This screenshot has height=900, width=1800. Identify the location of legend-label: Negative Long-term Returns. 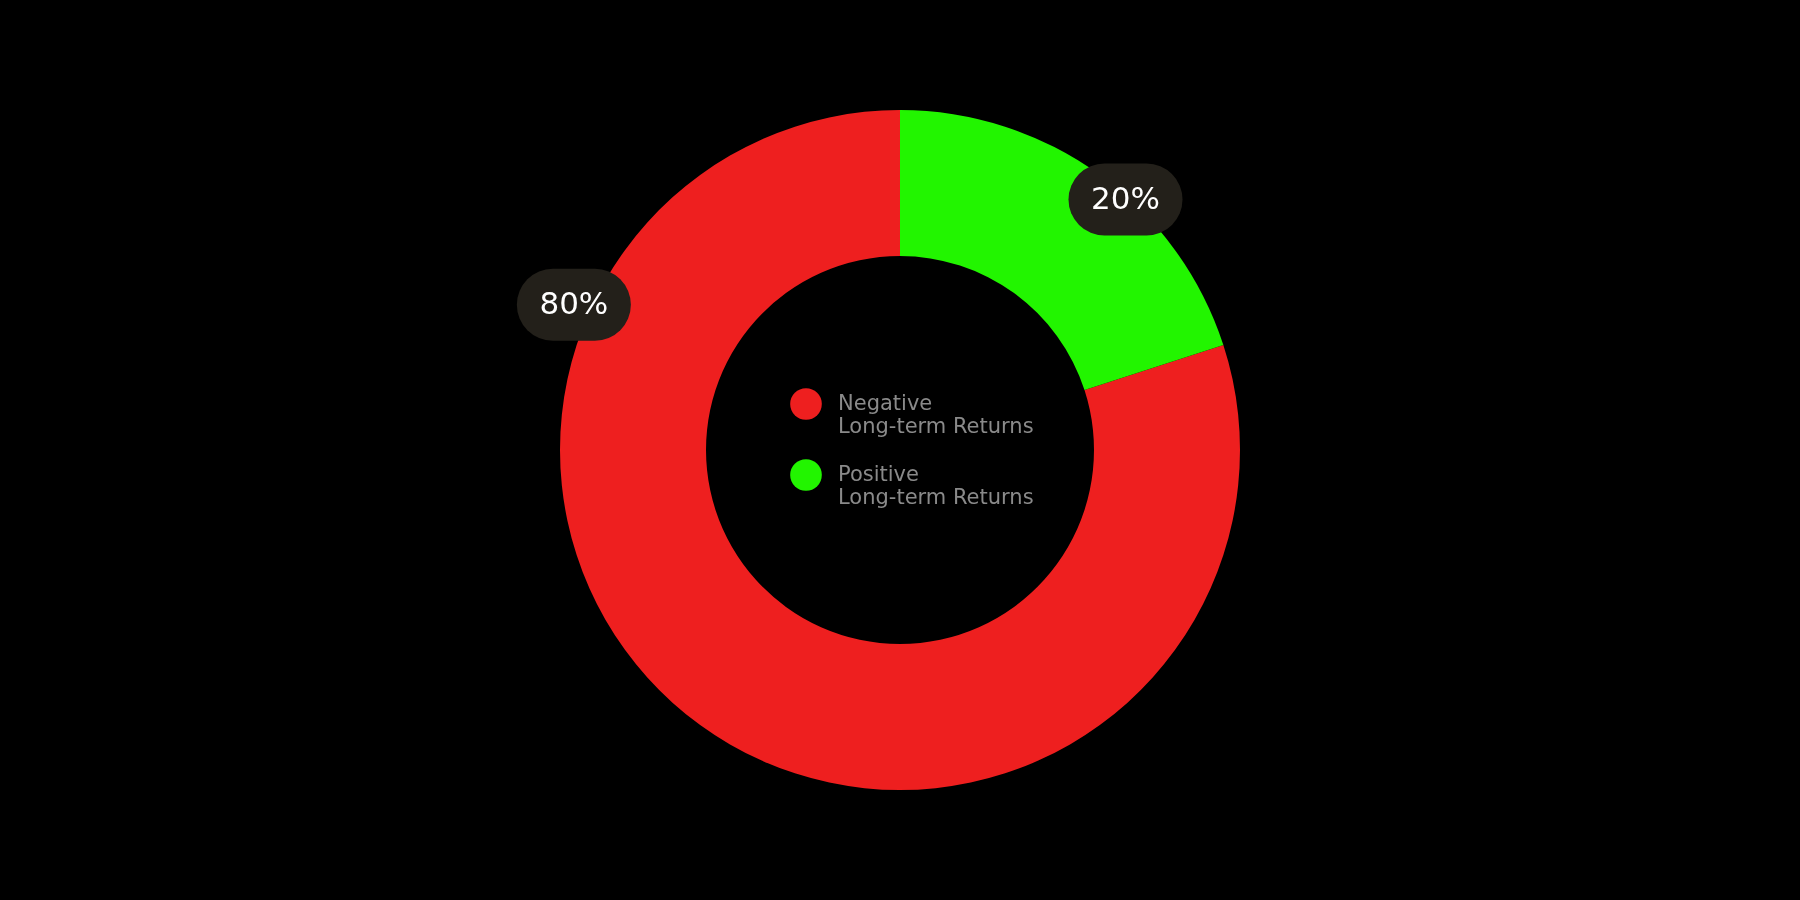
(936, 414).